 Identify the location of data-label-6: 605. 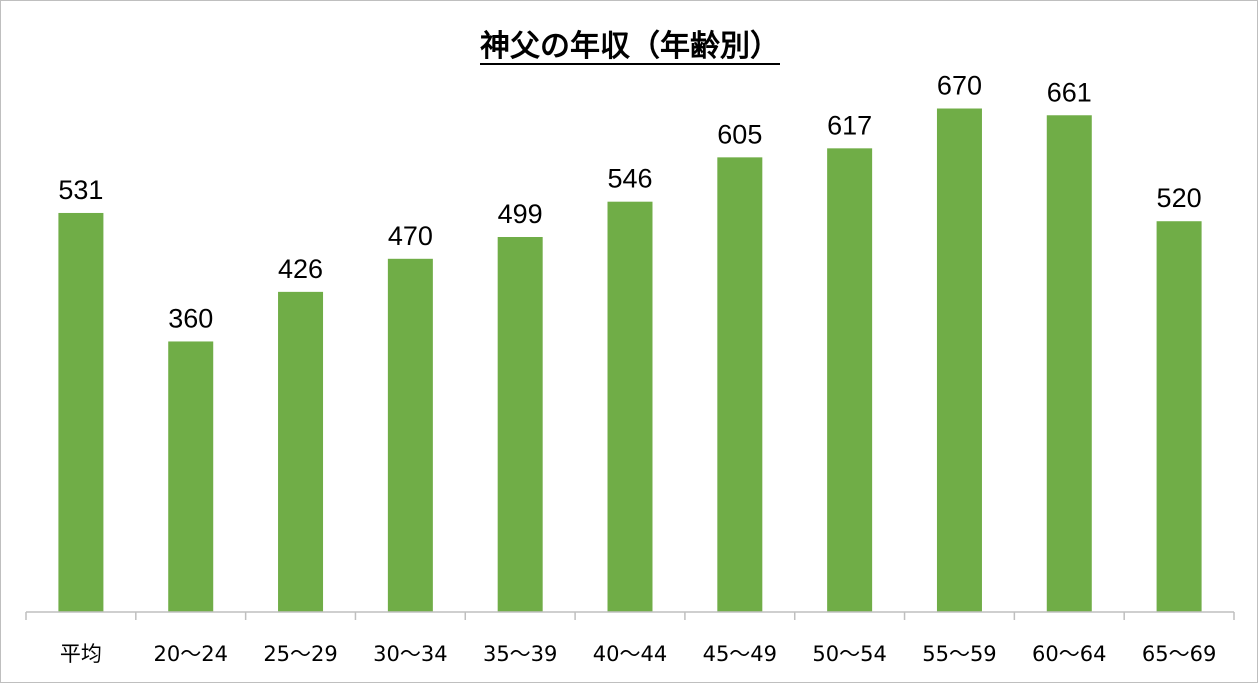
(739, 134).